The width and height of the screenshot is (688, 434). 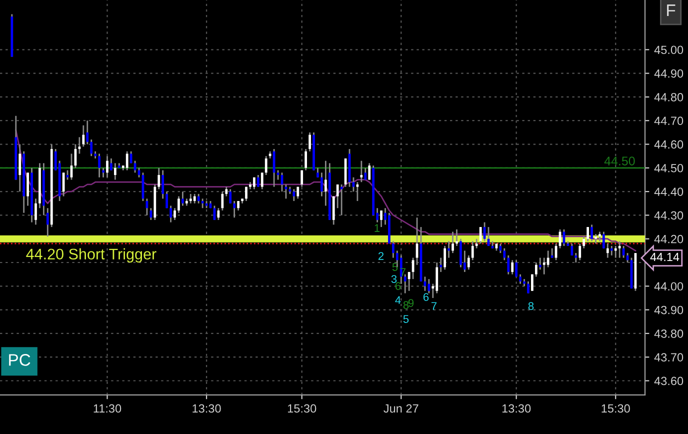 I want to click on x-tick-label: 13:30, so click(x=206, y=408).